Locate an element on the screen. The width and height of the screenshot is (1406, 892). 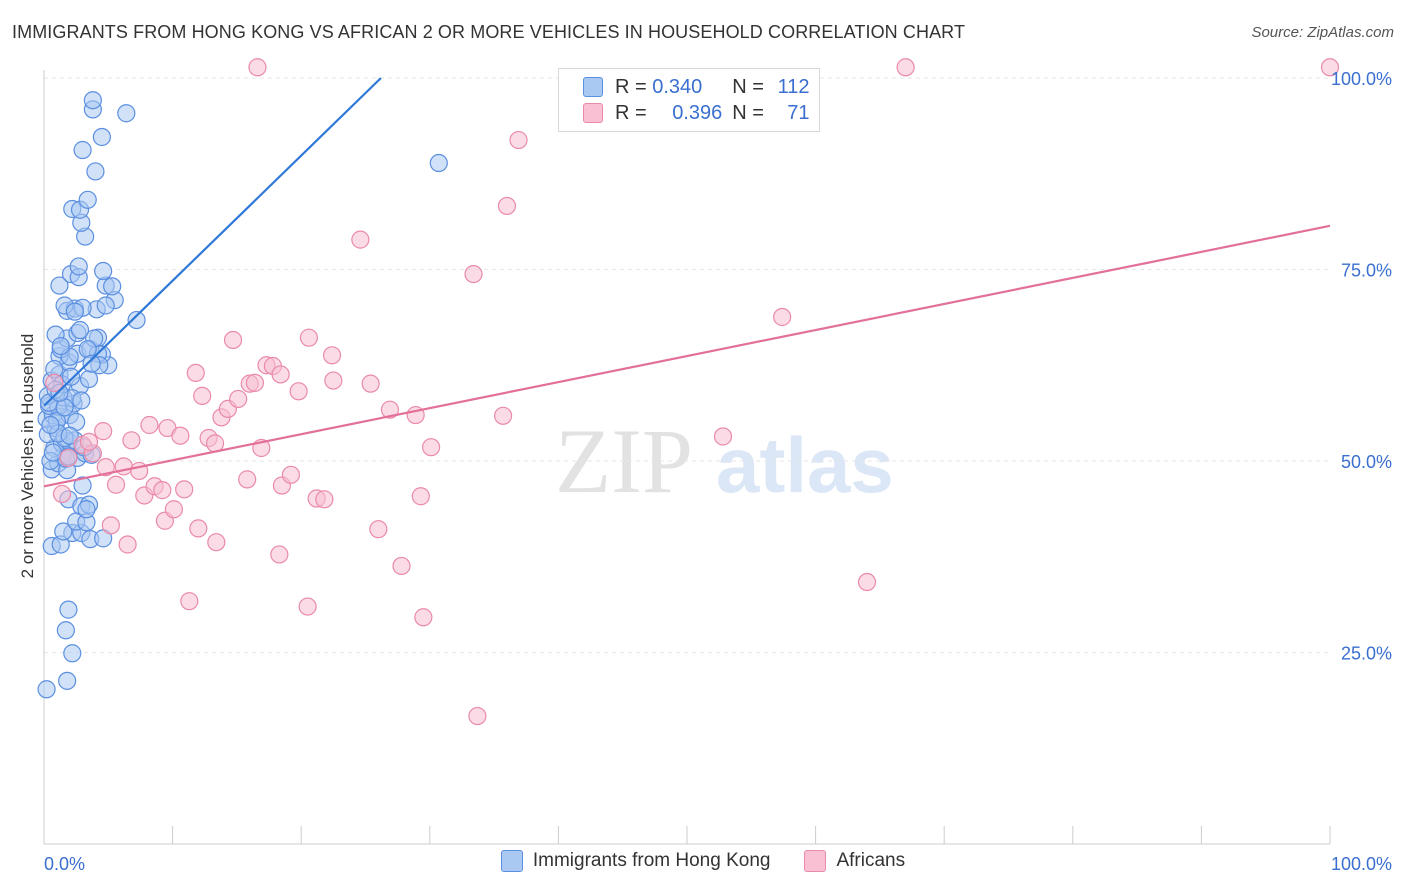
x-tick-label-min: 0.0% is located at coordinates (64, 864).